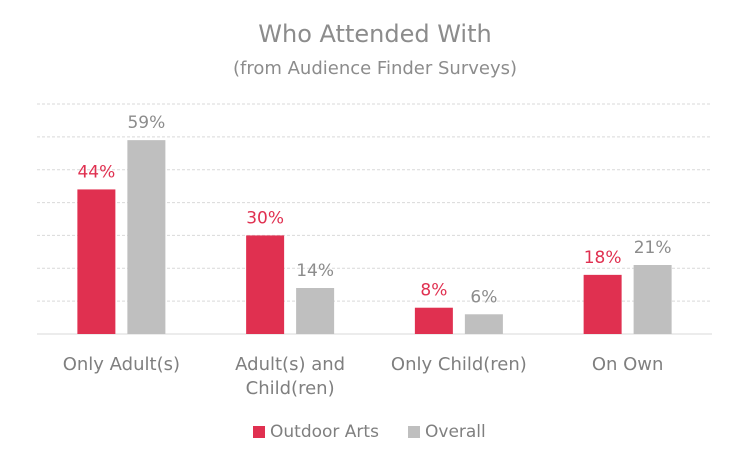 This screenshot has height=471, width=750. I want to click on legend: Outdoor Arts Overall, so click(369, 432).